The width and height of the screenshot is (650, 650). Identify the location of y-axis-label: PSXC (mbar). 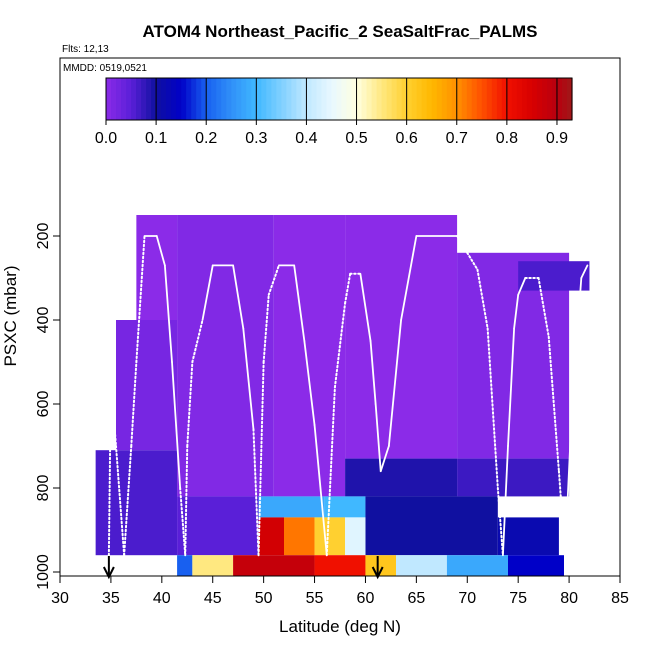
(10, 315).